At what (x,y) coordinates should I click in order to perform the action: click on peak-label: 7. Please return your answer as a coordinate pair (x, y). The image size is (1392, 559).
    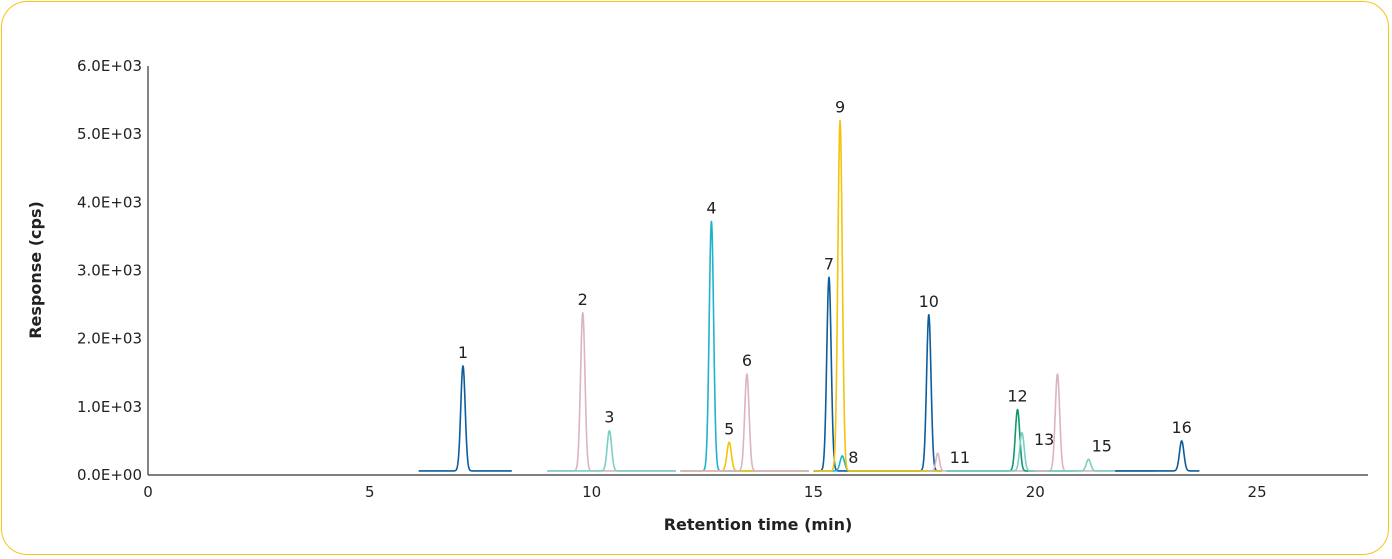
    Looking at the image, I should click on (829, 263).